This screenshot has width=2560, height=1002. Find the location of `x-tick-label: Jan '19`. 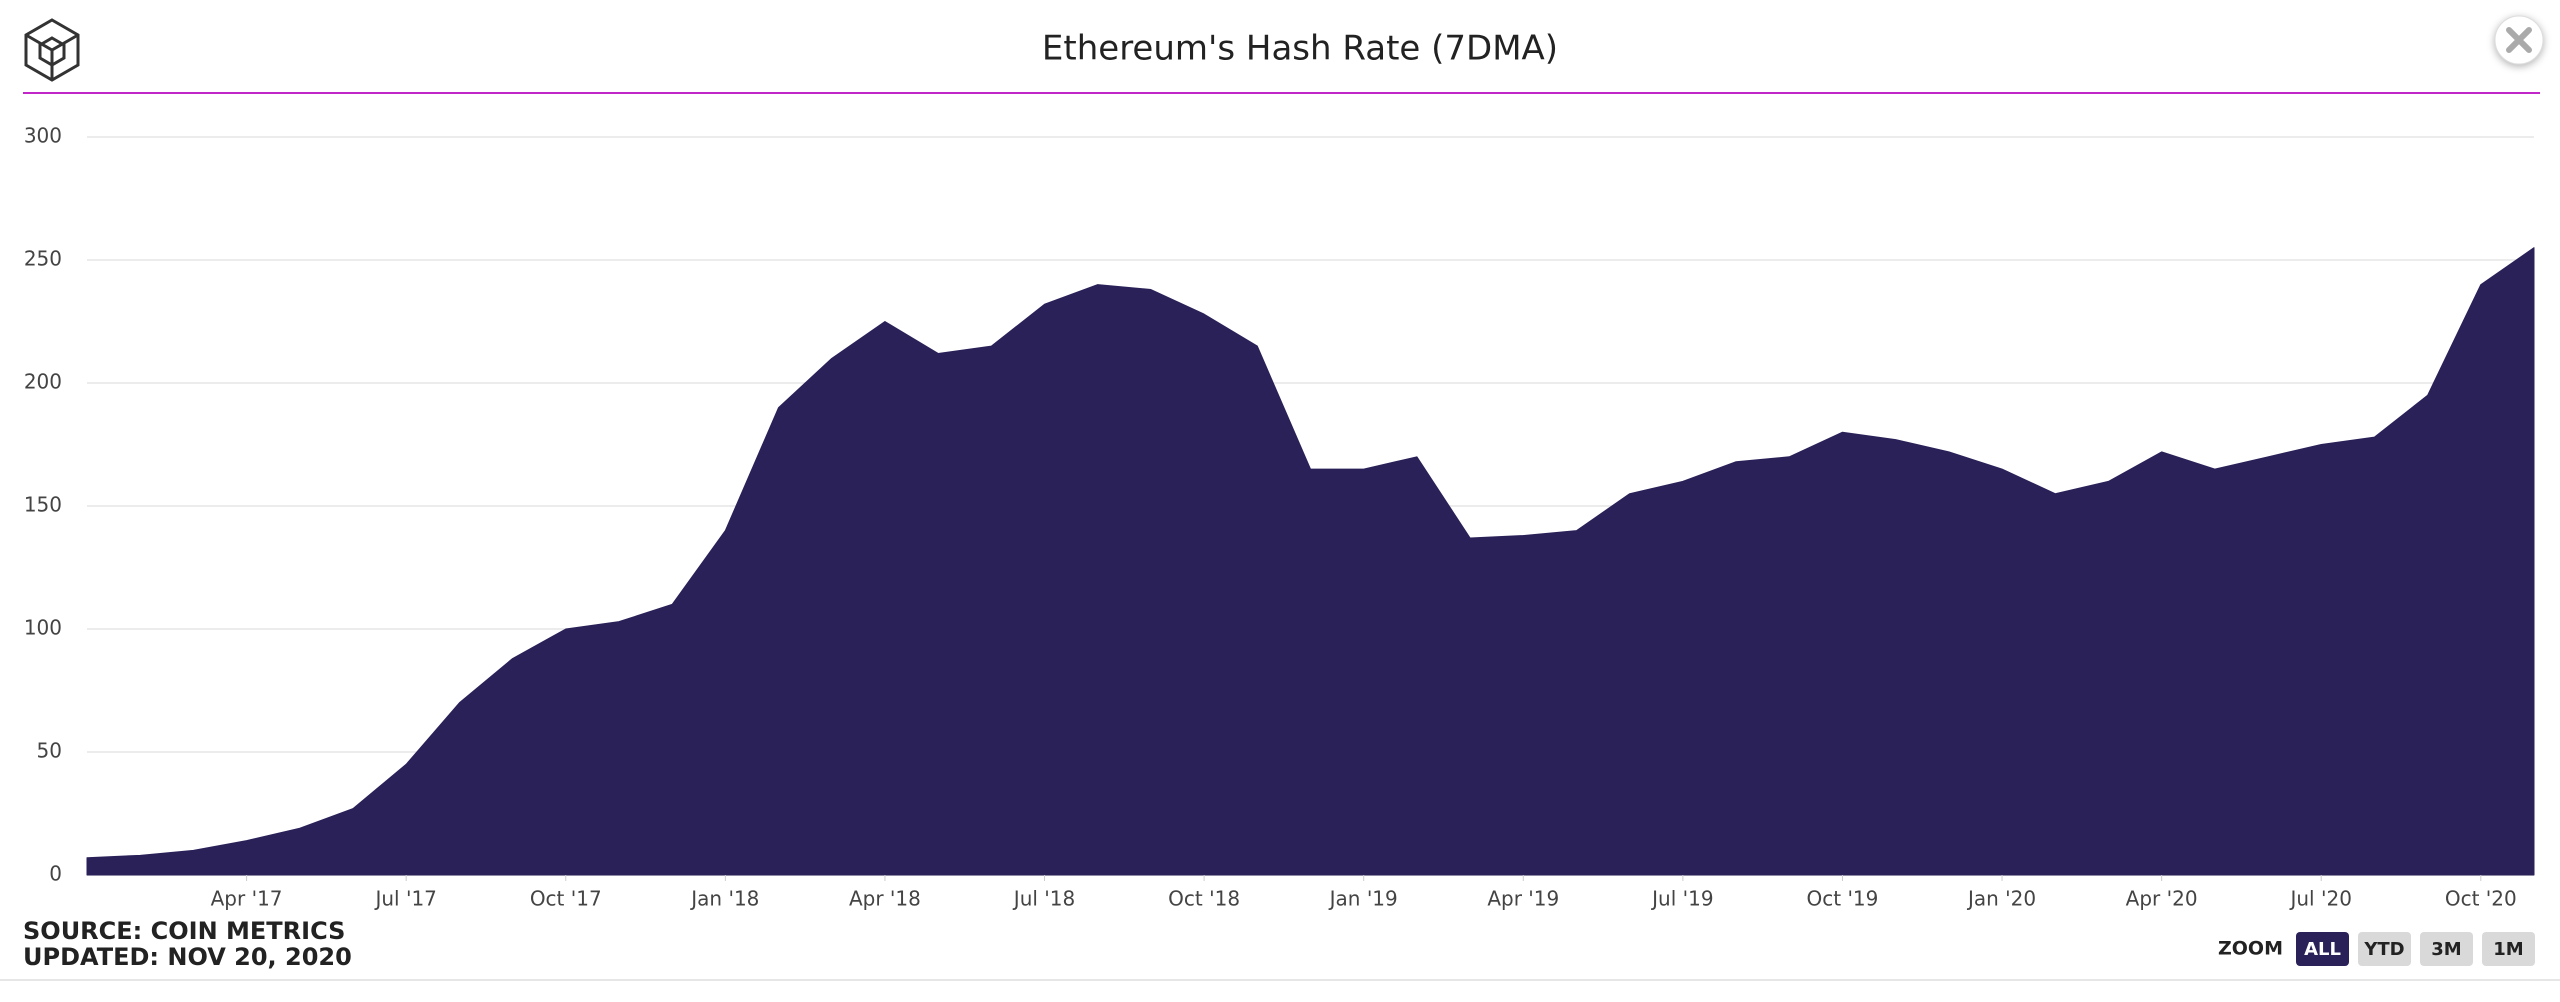

x-tick-label: Jan '19 is located at coordinates (1363, 899).